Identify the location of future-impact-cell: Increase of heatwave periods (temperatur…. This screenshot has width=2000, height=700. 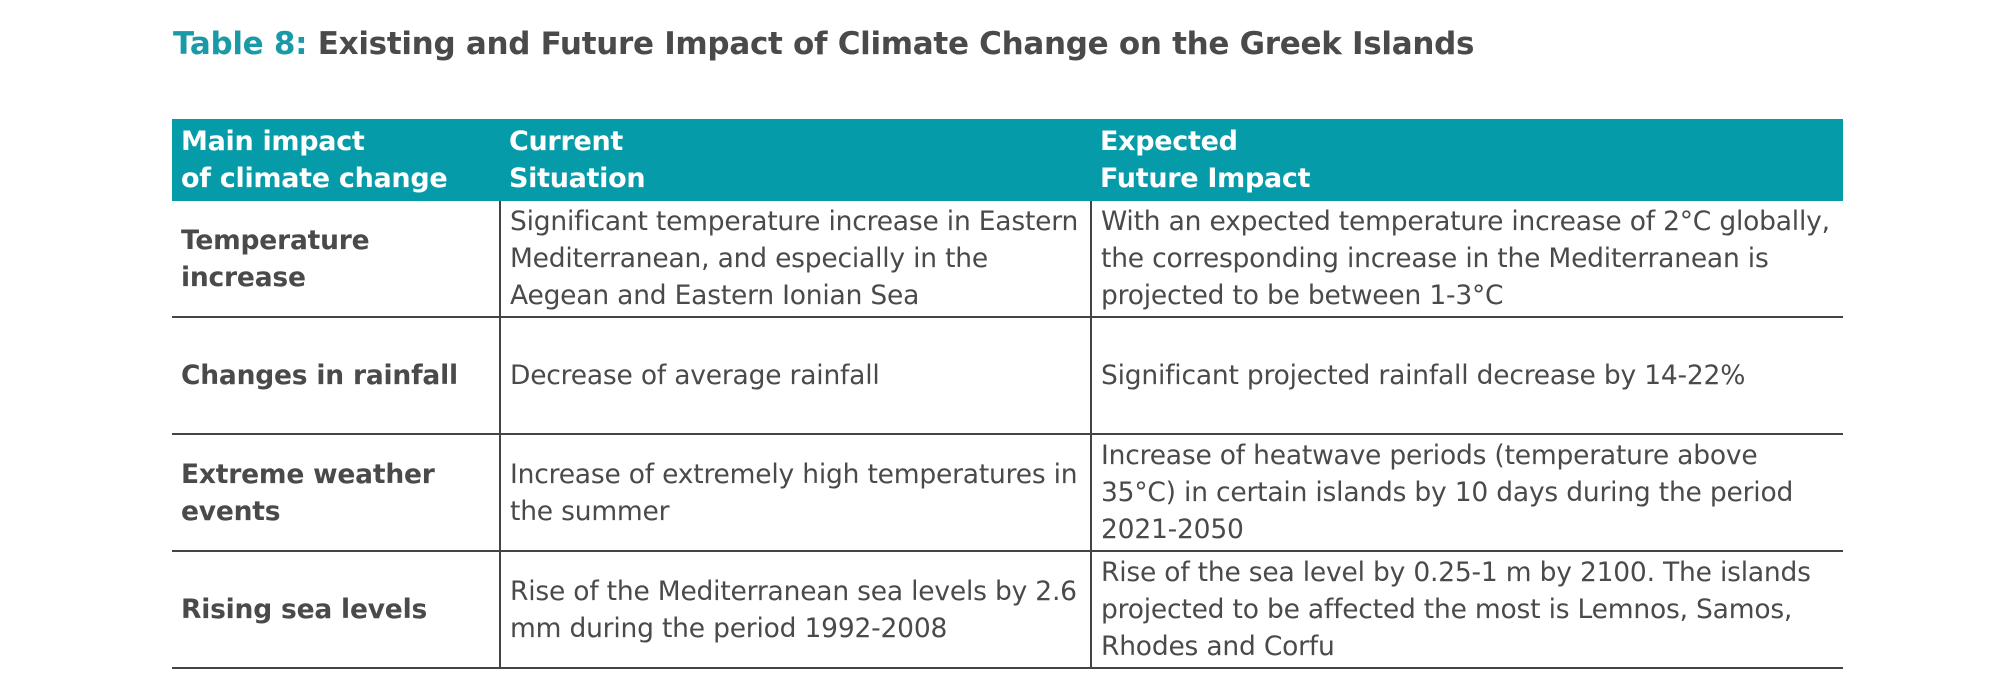
(1466, 493).